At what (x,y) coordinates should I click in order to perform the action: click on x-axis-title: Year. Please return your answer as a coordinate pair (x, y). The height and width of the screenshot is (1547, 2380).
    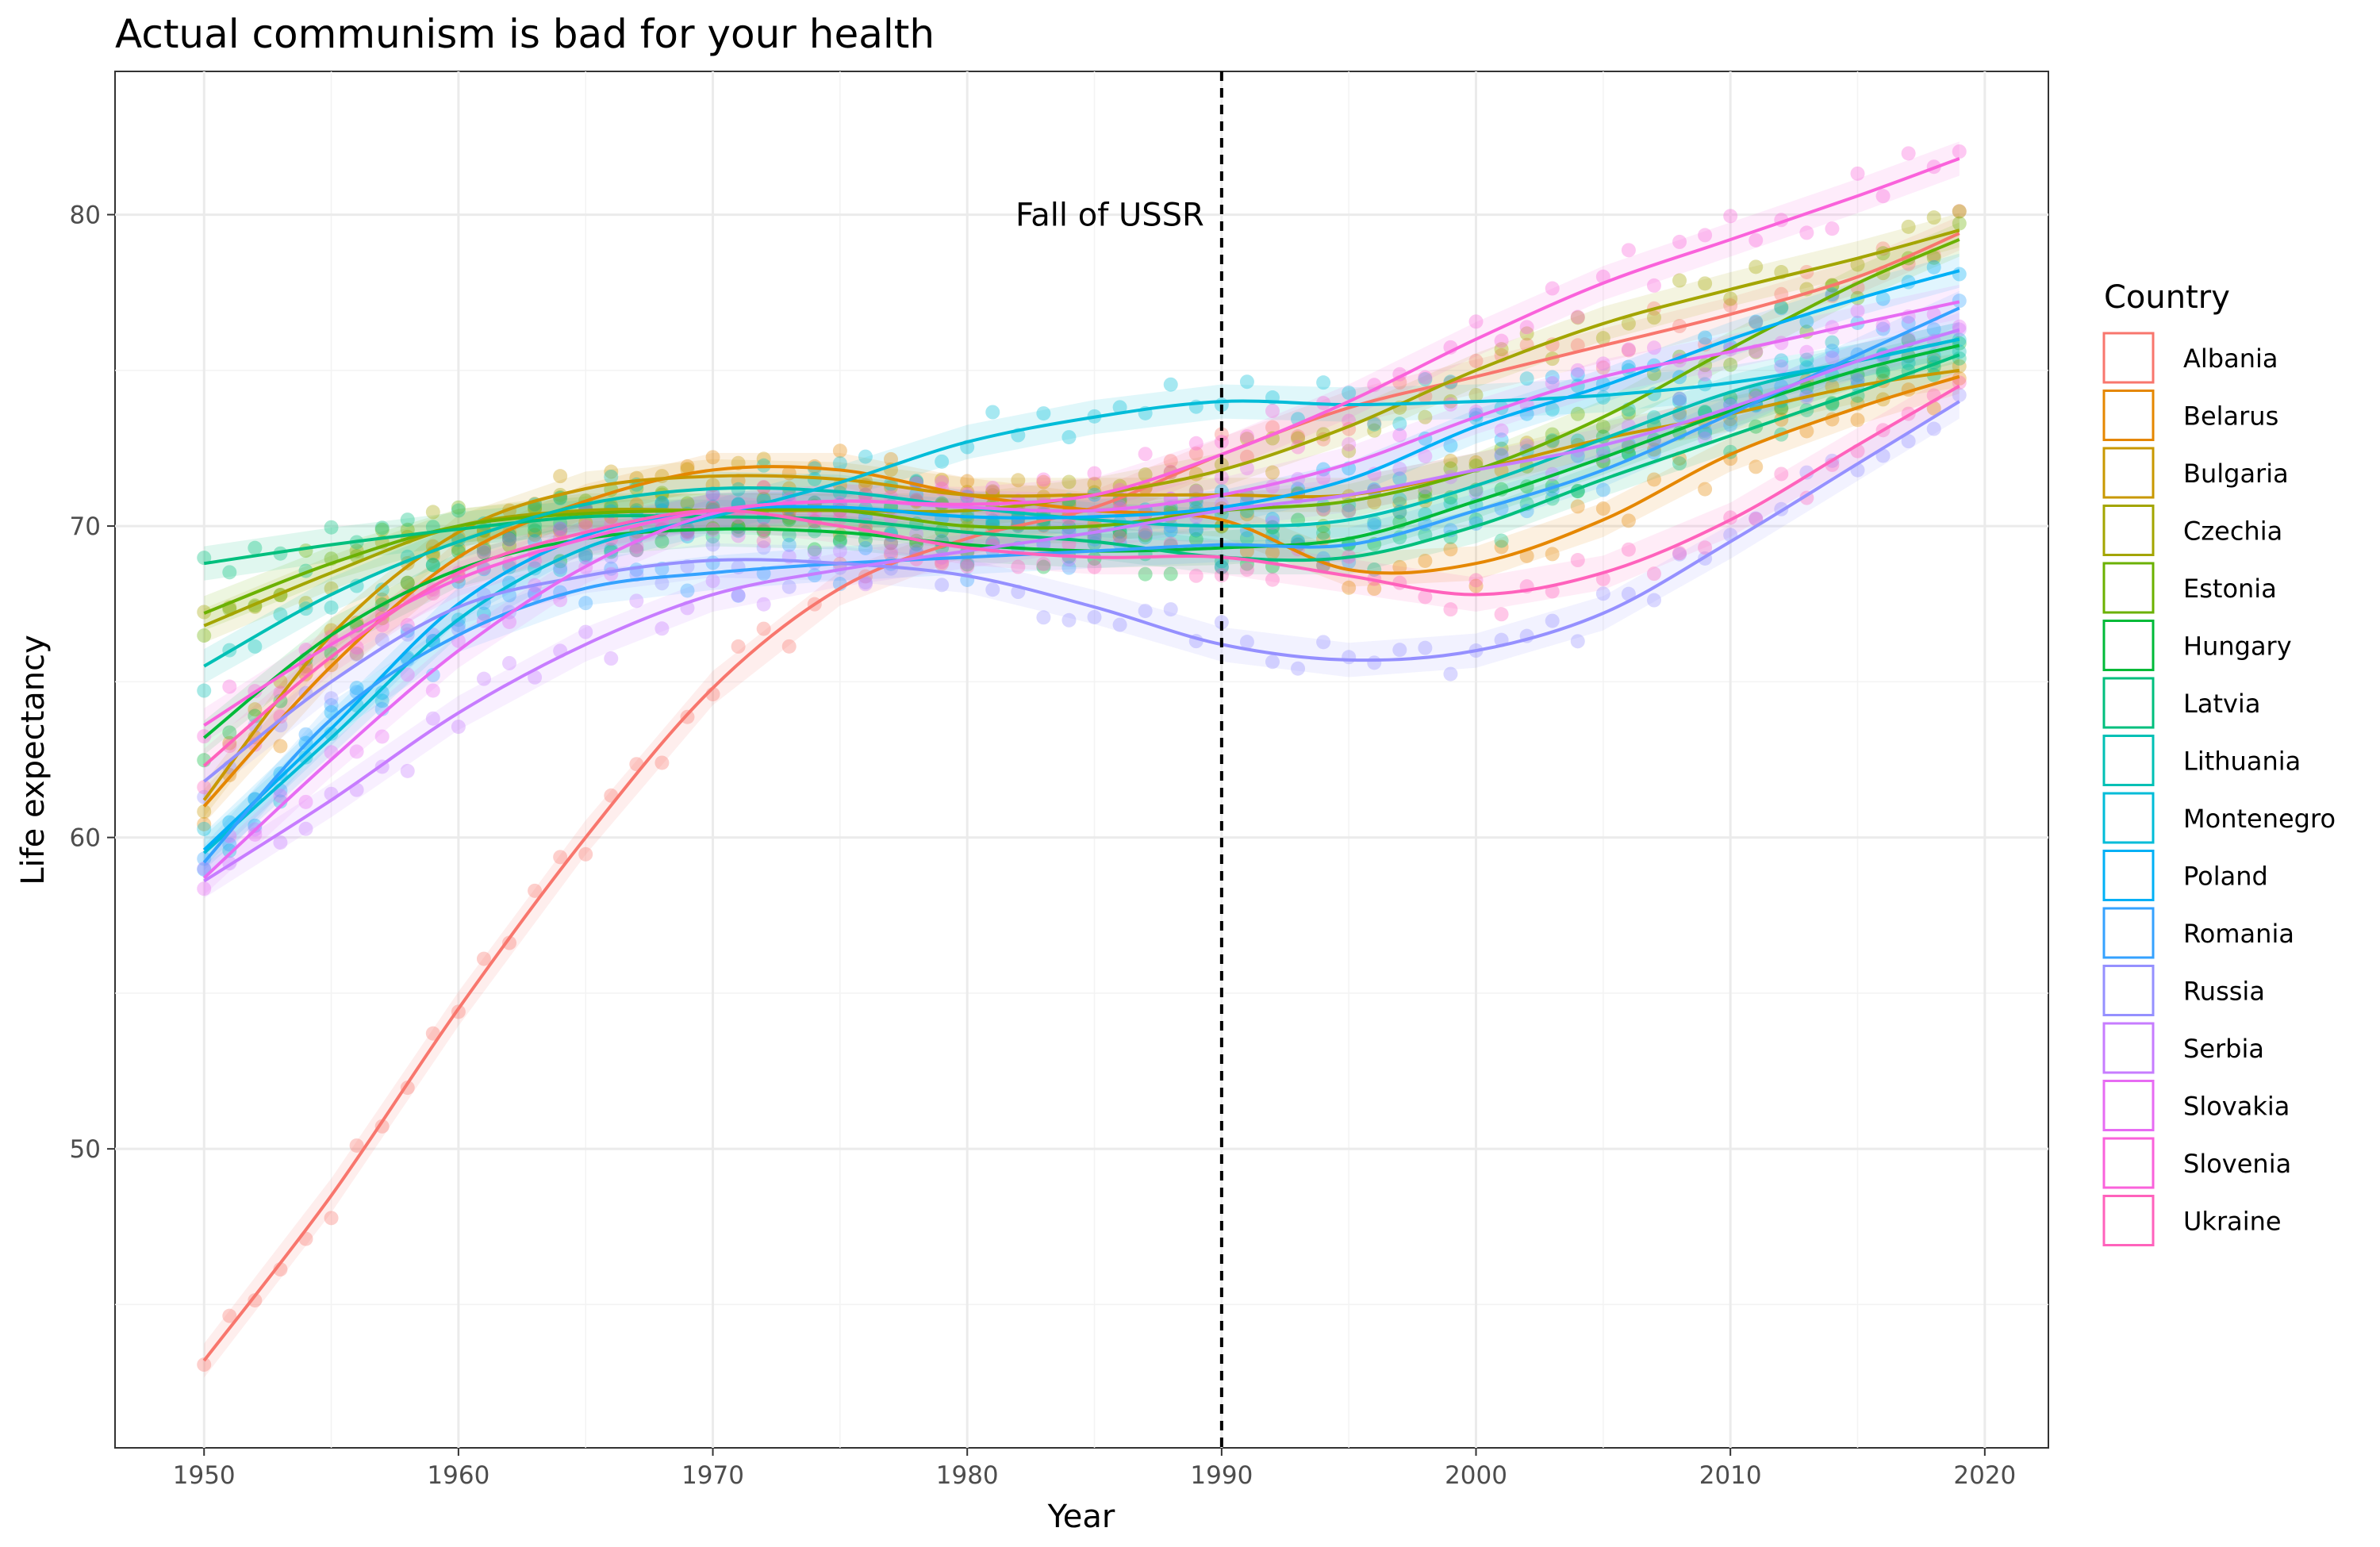
    Looking at the image, I should click on (1081, 1517).